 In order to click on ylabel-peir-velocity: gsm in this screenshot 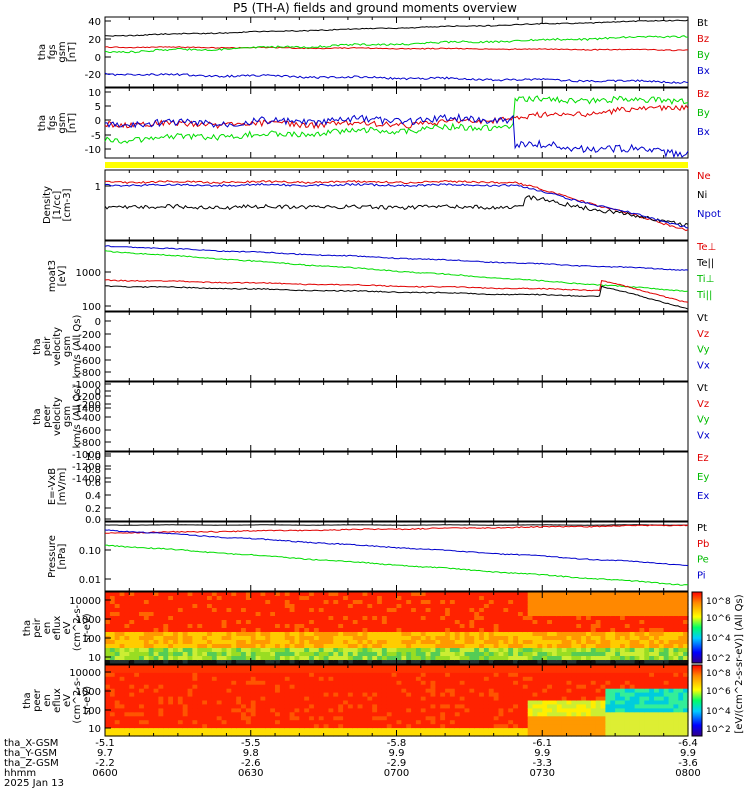, I will do `click(67, 346)`.